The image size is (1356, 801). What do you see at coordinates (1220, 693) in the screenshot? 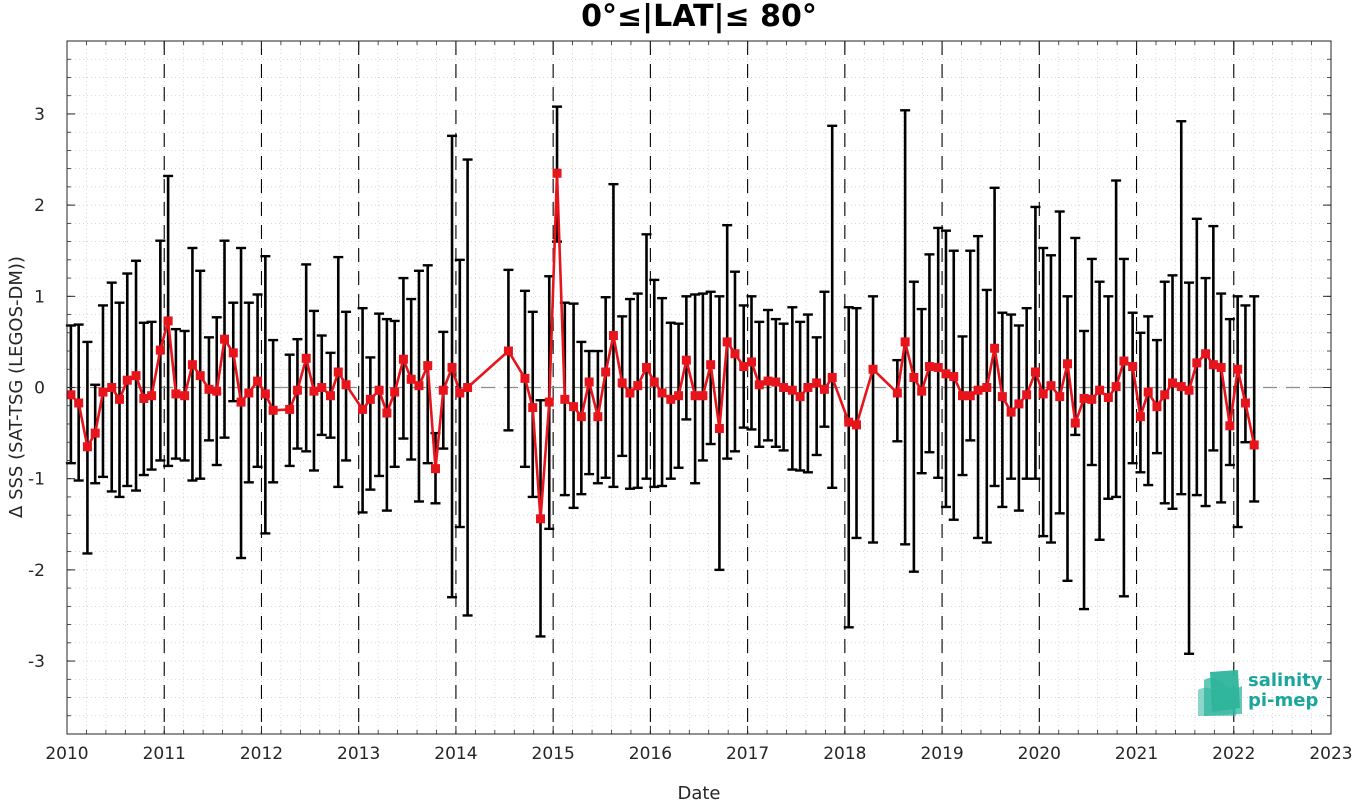
I see `wave-icon` at bounding box center [1220, 693].